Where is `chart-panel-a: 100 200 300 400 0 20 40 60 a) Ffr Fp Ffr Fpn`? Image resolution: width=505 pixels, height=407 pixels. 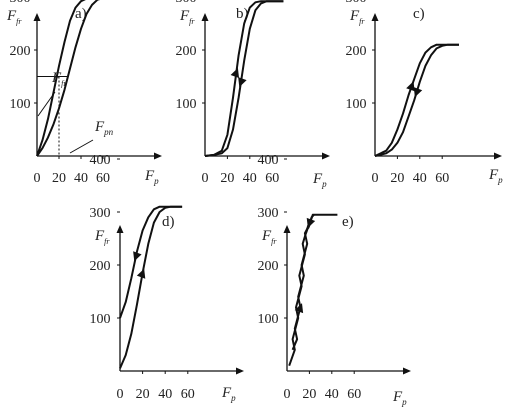
chart-panel-a: 100 200 300 400 0 20 40 60 a) Ffr Fp Ffr Fpn is located at coordinates (84, 93).